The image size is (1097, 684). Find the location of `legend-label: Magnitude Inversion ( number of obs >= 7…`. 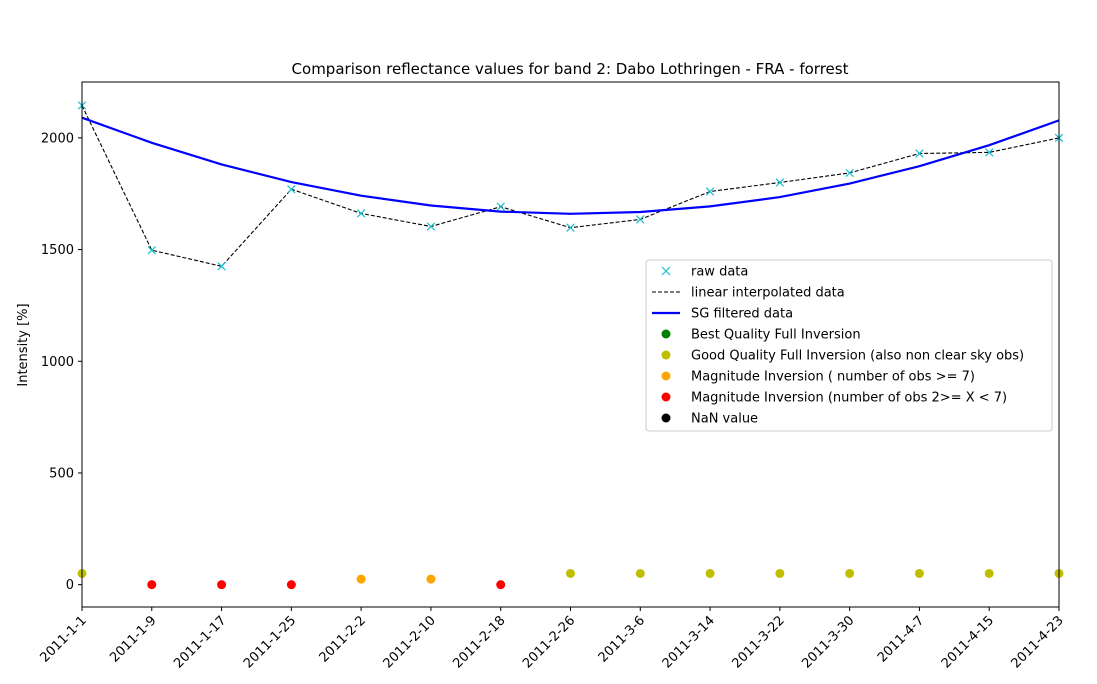

legend-label: Magnitude Inversion ( number of obs >= 7… is located at coordinates (833, 377).